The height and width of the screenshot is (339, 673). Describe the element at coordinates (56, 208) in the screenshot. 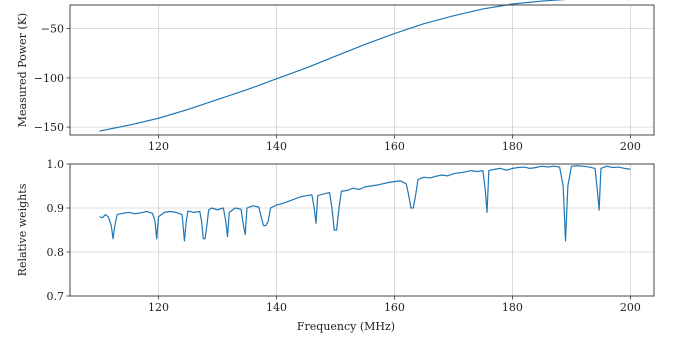

I see `y-tick-label: 0.9` at that location.